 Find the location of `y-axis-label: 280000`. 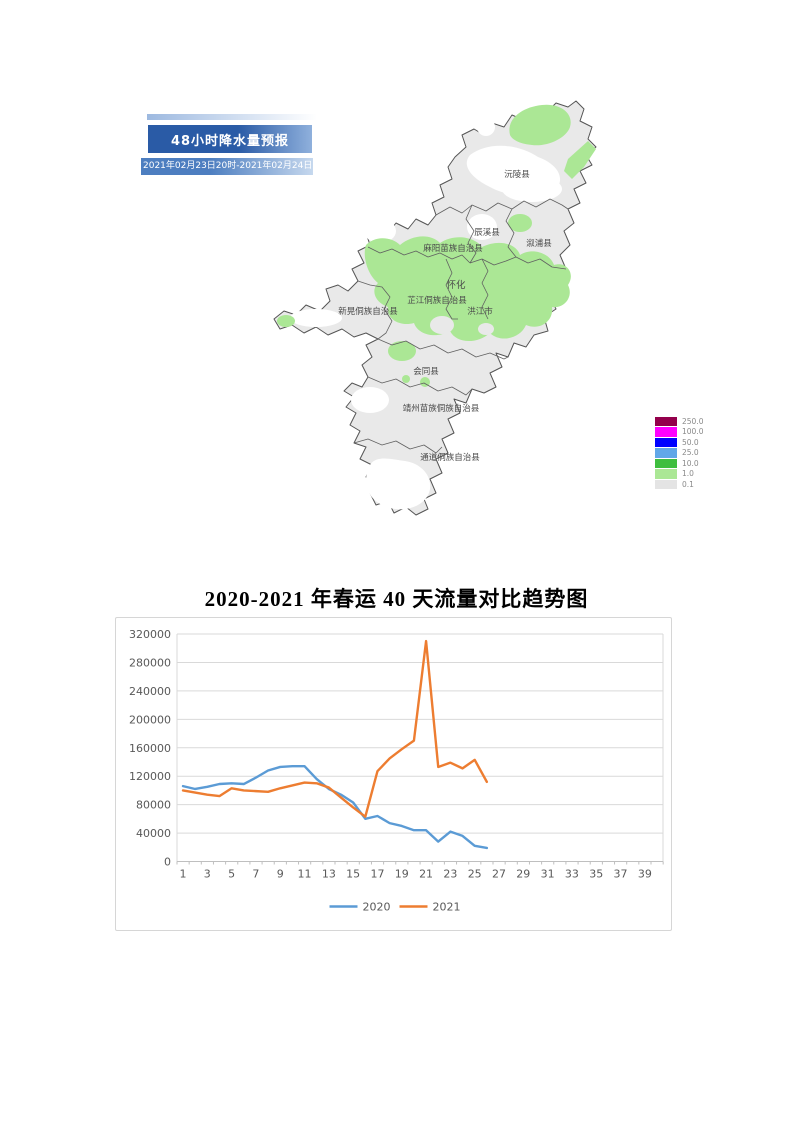

y-axis-label: 280000 is located at coordinates (150, 662).